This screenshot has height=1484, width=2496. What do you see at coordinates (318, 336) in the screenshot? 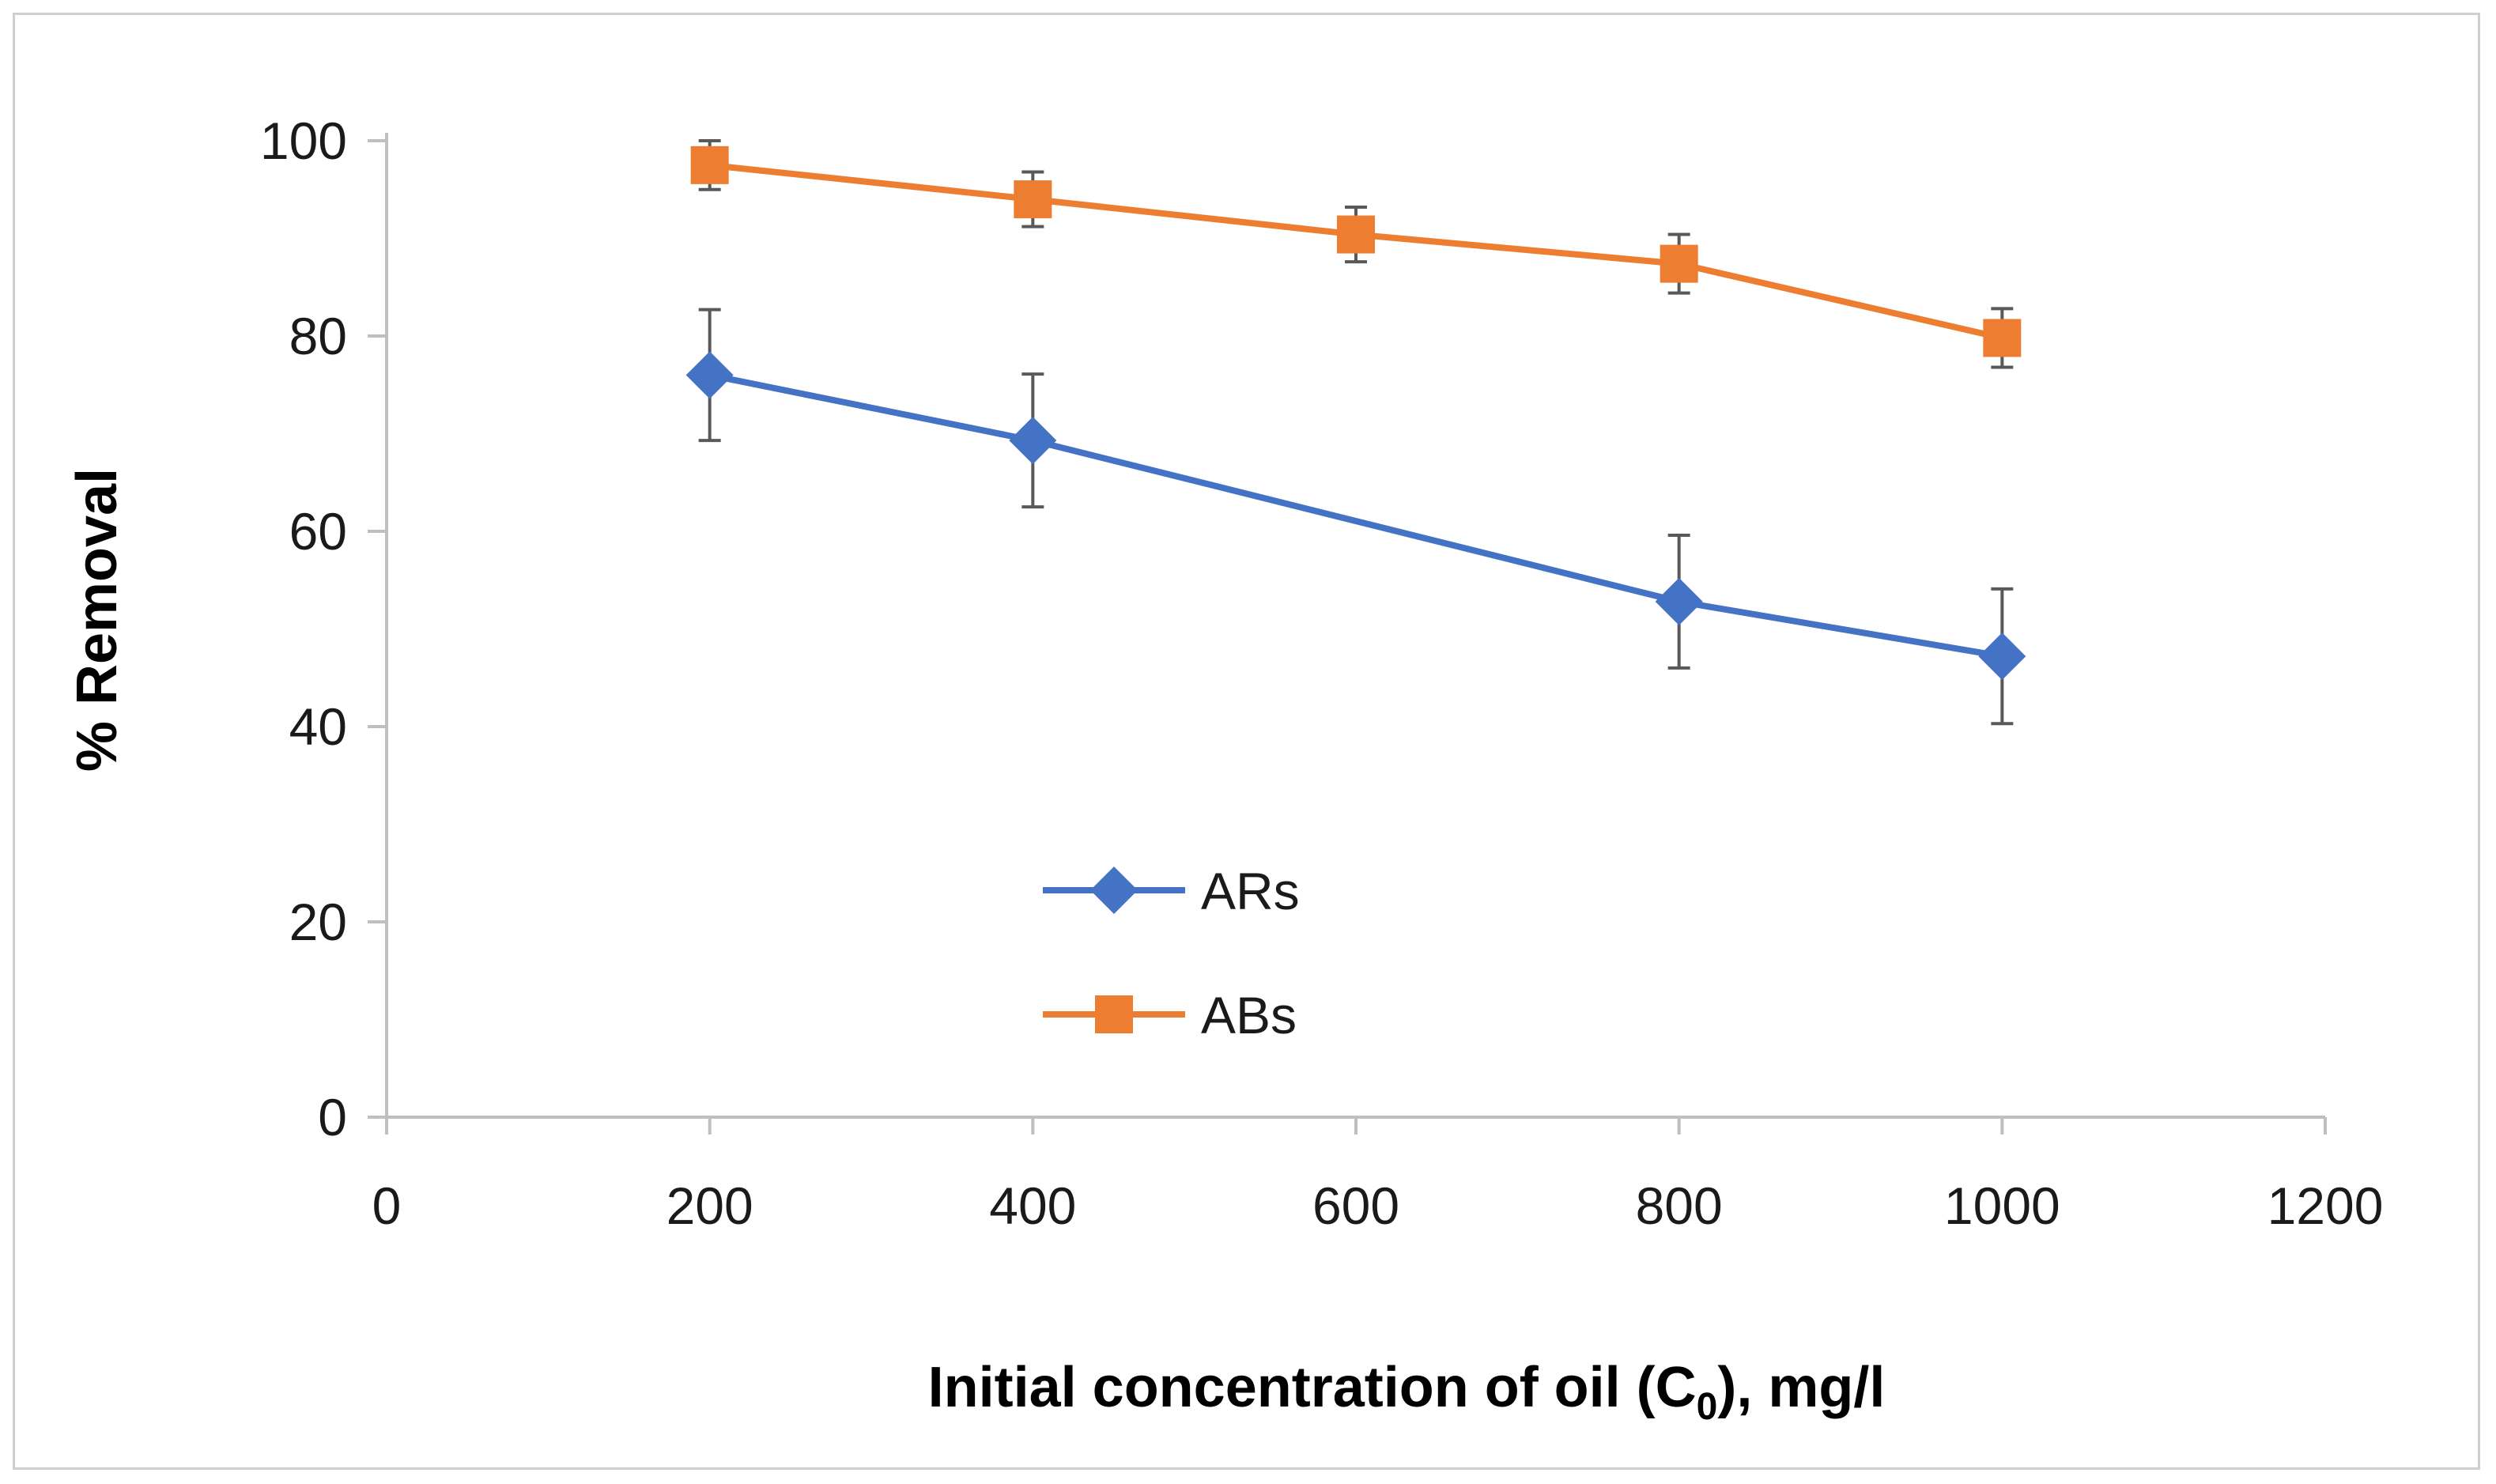
I see `y-tick-label: 80` at bounding box center [318, 336].